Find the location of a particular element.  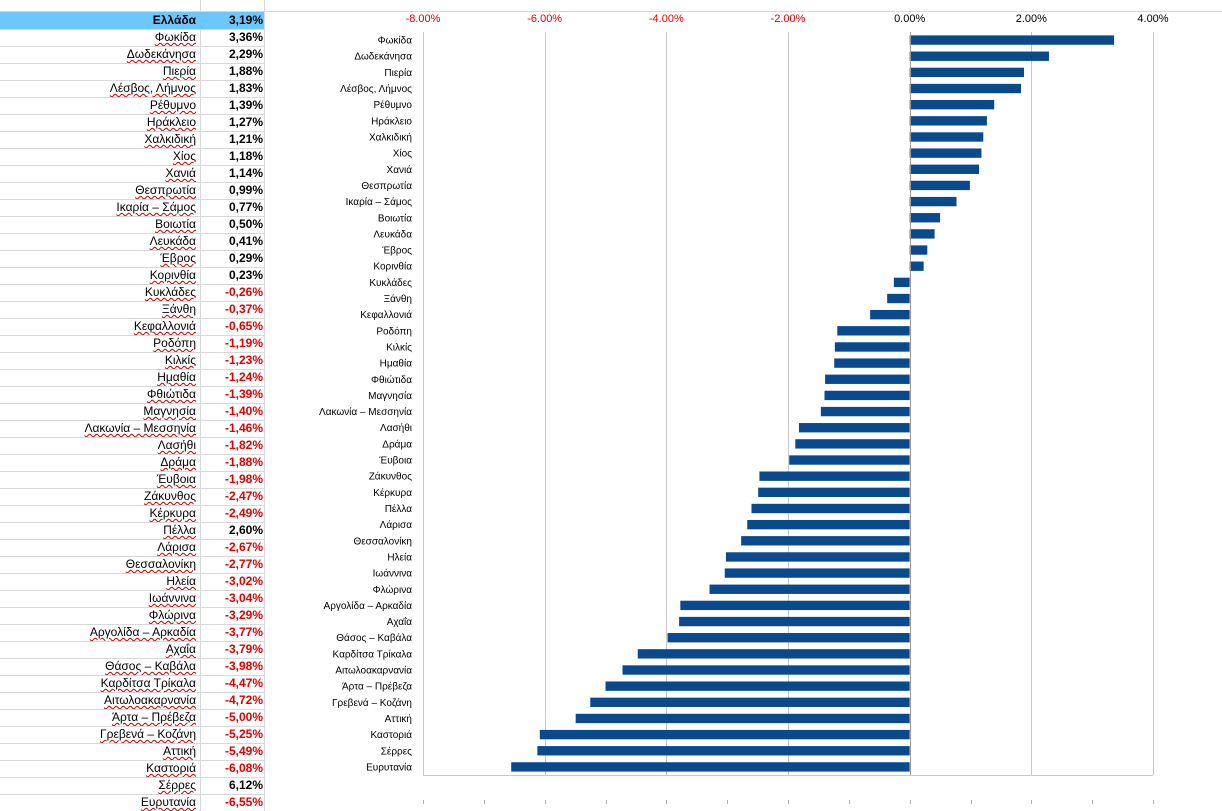

region-value: -0,65% is located at coordinates (243, 326).